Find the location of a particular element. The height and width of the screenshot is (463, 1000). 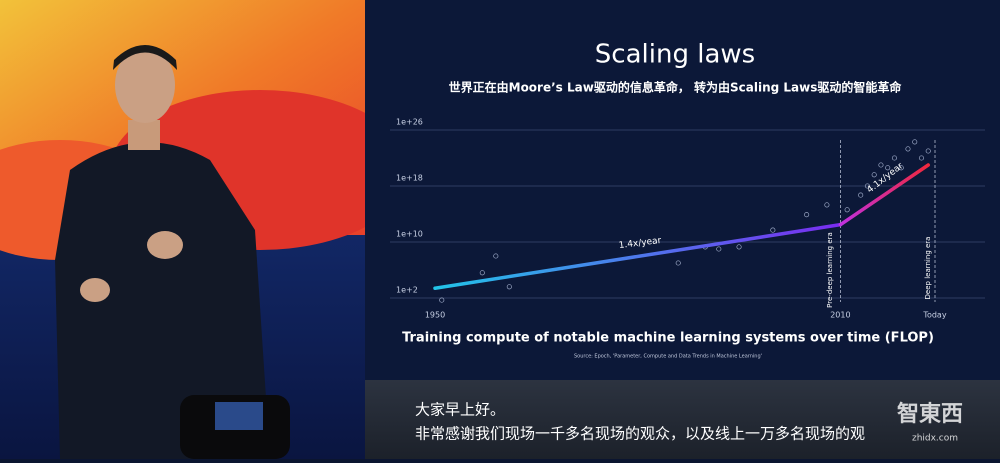

presenter-body is located at coordinates (162, 300).